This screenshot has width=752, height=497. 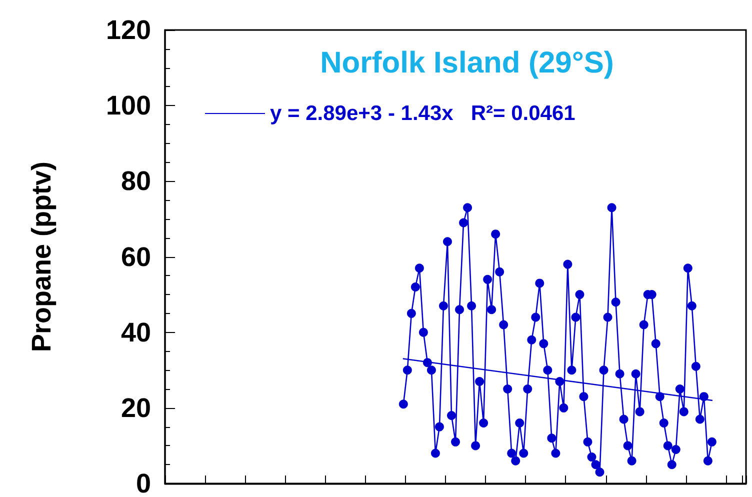 I want to click on y-tick-label: 40, so click(x=135, y=332).